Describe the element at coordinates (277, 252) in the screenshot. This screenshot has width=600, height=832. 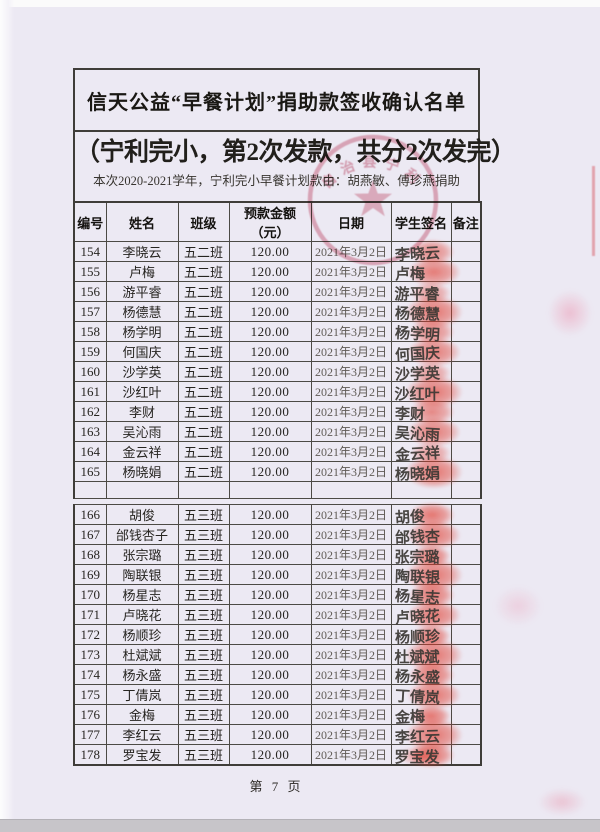
I see `table-row: 154 李晓云 五二班 120.00 2021年3月2日 李晓云` at that location.